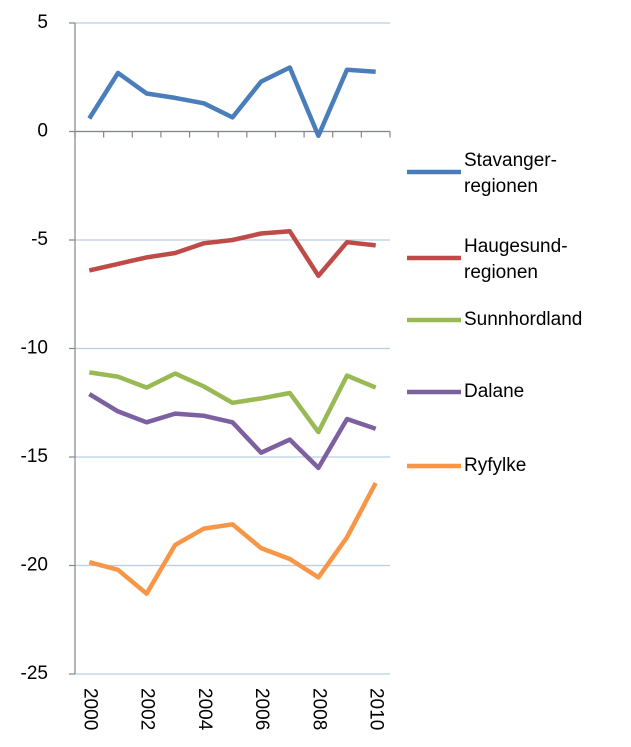  What do you see at coordinates (494, 391) in the screenshot?
I see `legend-label: Dalane` at bounding box center [494, 391].